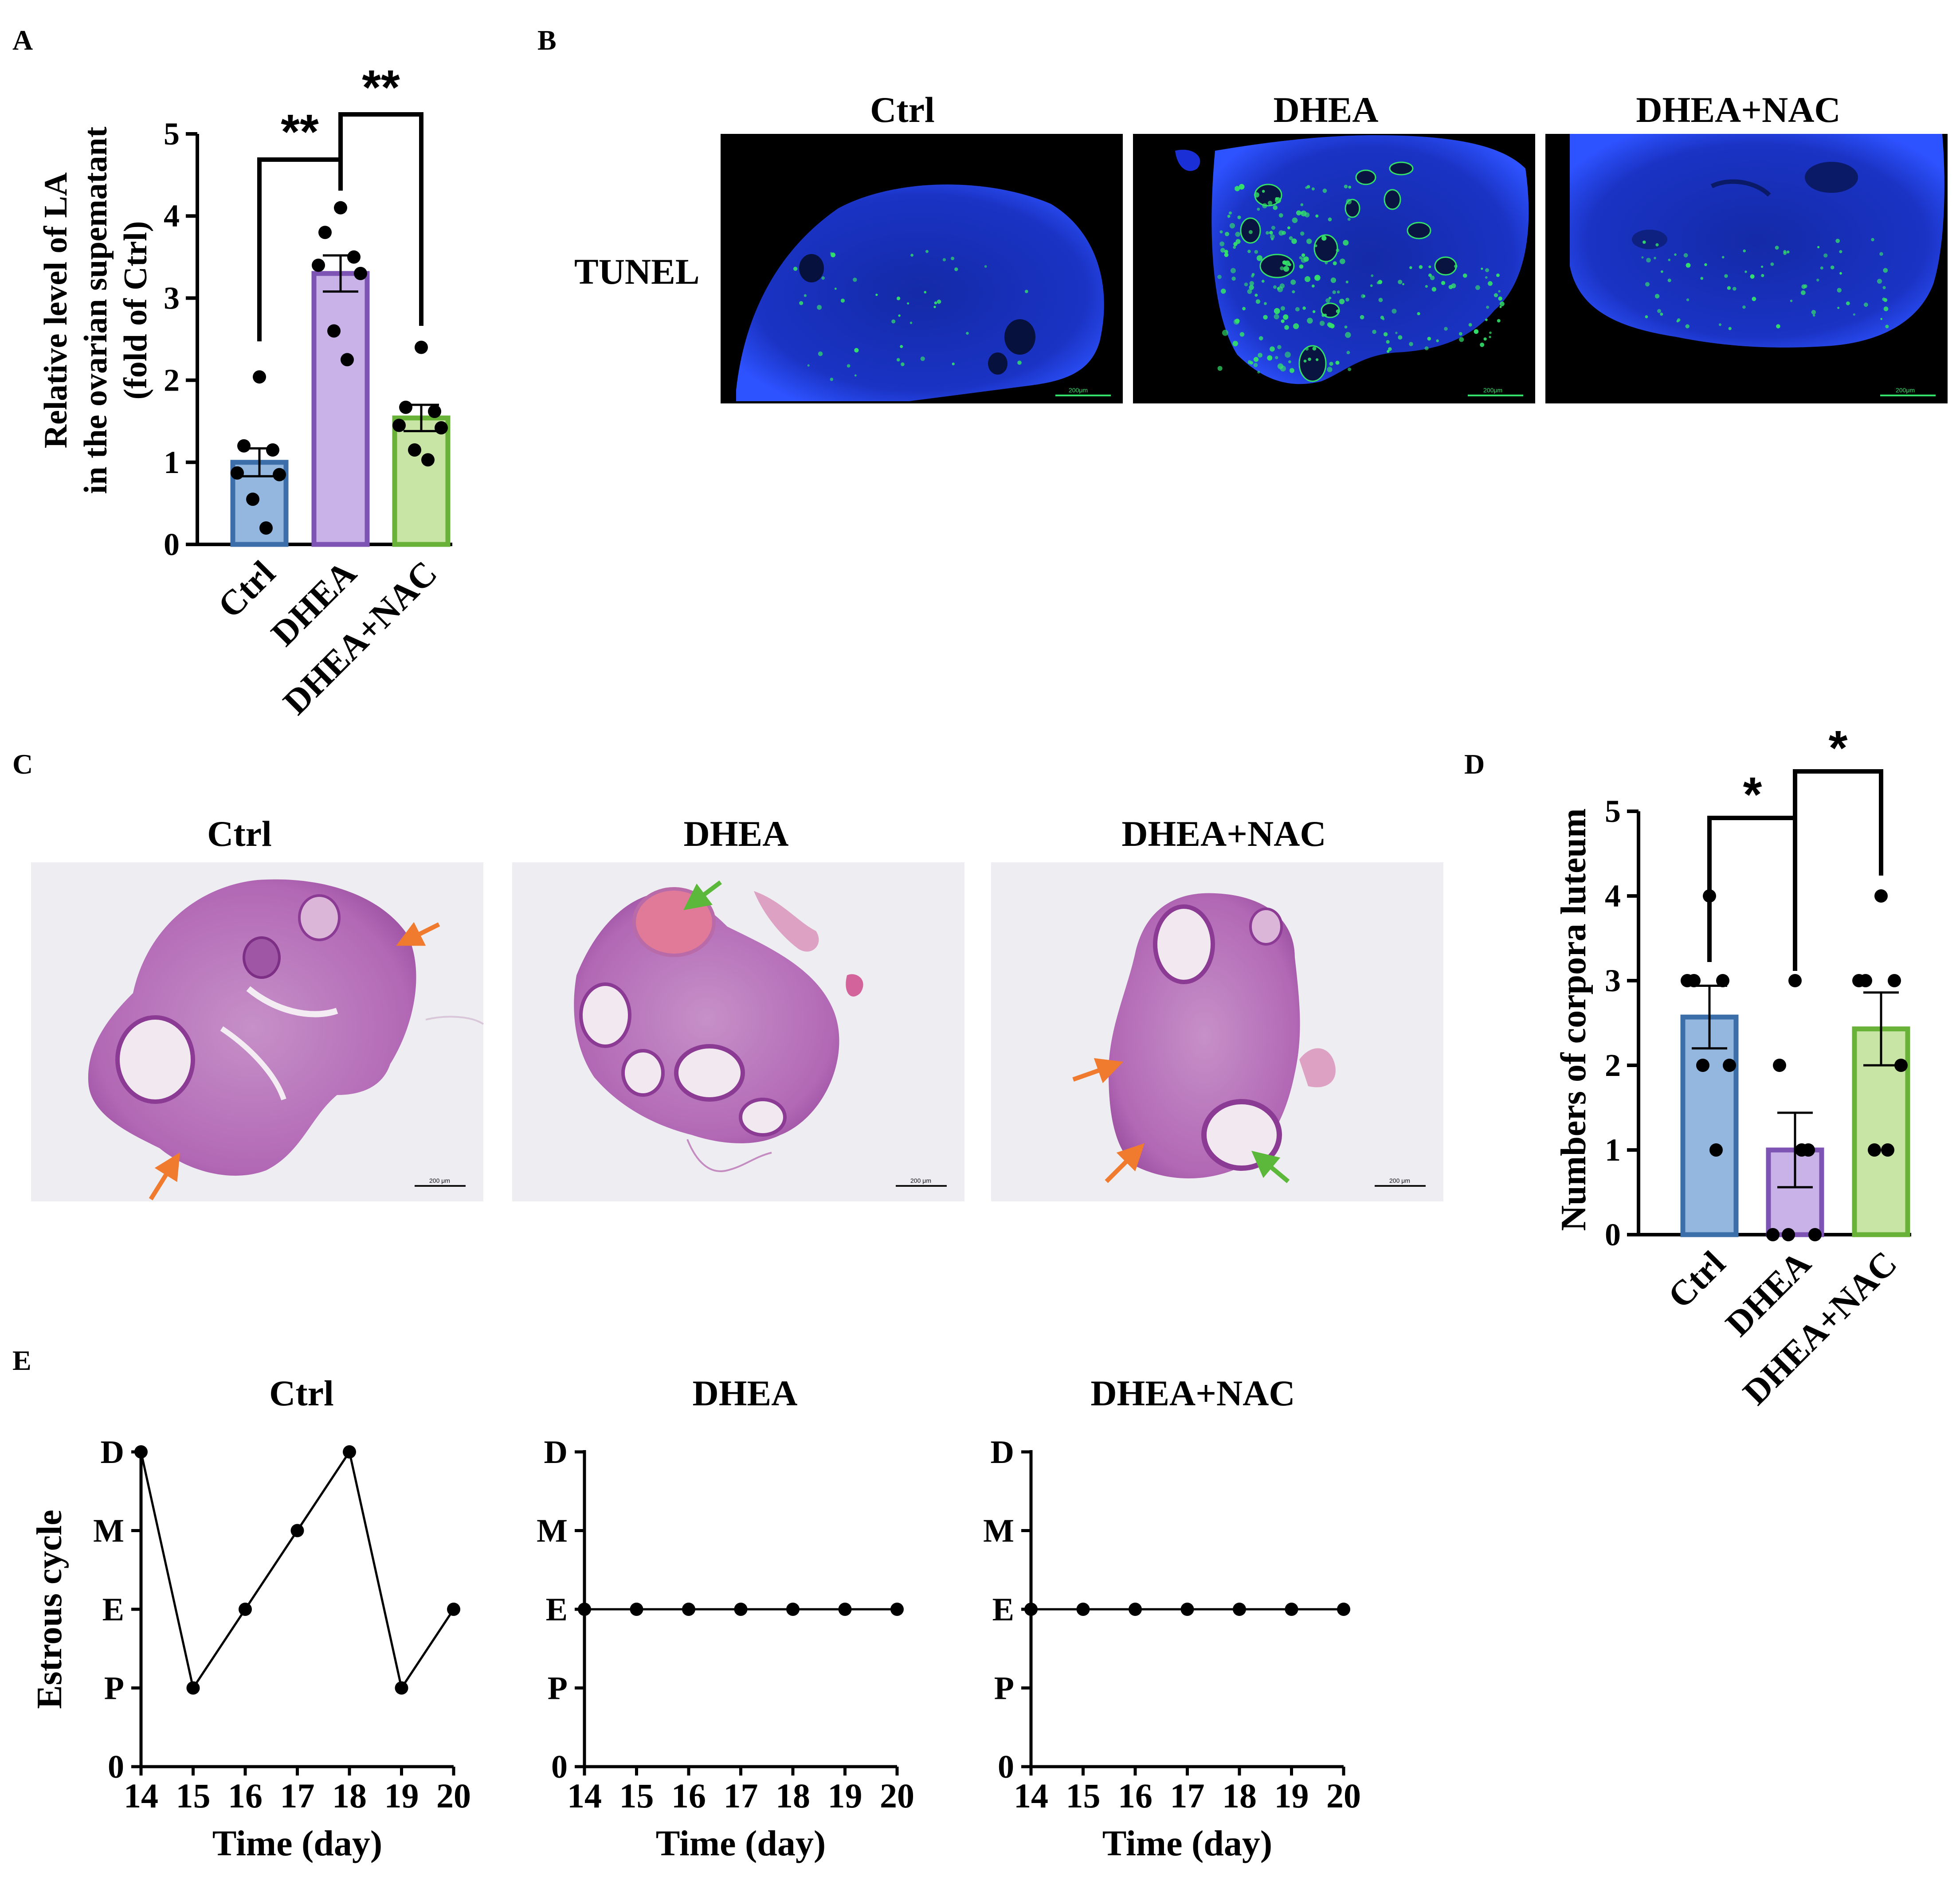  What do you see at coordinates (1613, 812) in the screenshot?
I see `y-tick-label: 5` at bounding box center [1613, 812].